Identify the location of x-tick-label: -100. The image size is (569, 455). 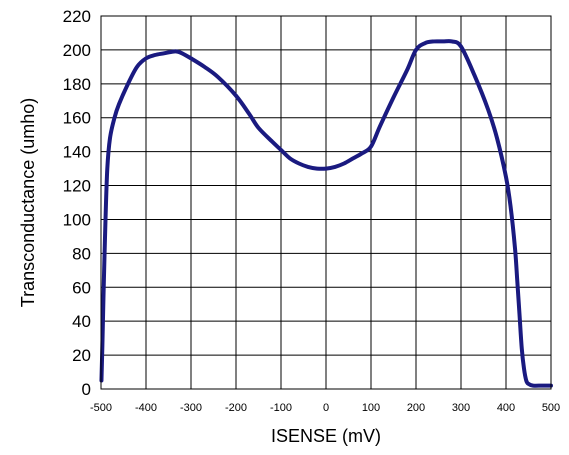
(281, 408).